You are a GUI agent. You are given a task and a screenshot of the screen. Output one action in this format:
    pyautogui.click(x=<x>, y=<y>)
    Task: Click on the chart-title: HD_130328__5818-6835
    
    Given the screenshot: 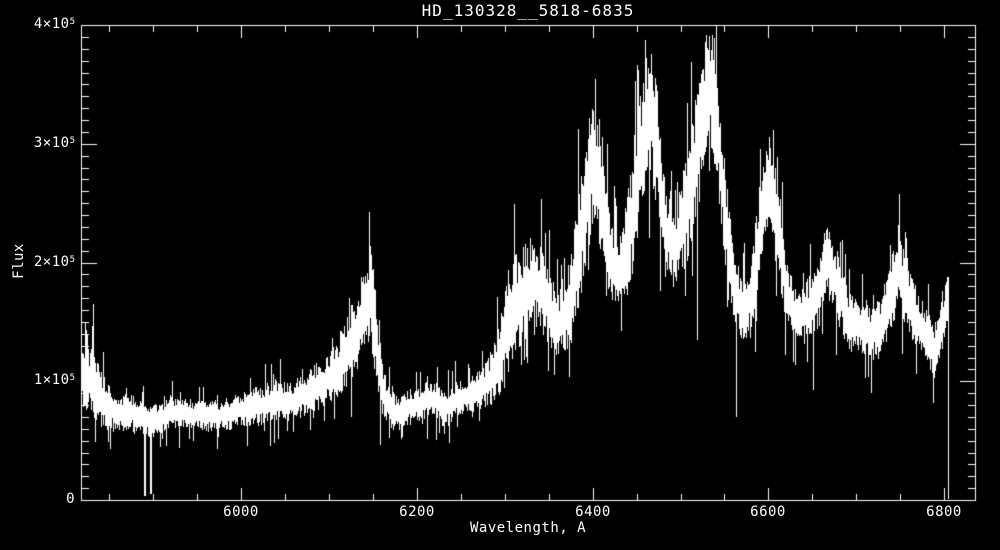 What is the action you would take?
    pyautogui.click(x=528, y=10)
    